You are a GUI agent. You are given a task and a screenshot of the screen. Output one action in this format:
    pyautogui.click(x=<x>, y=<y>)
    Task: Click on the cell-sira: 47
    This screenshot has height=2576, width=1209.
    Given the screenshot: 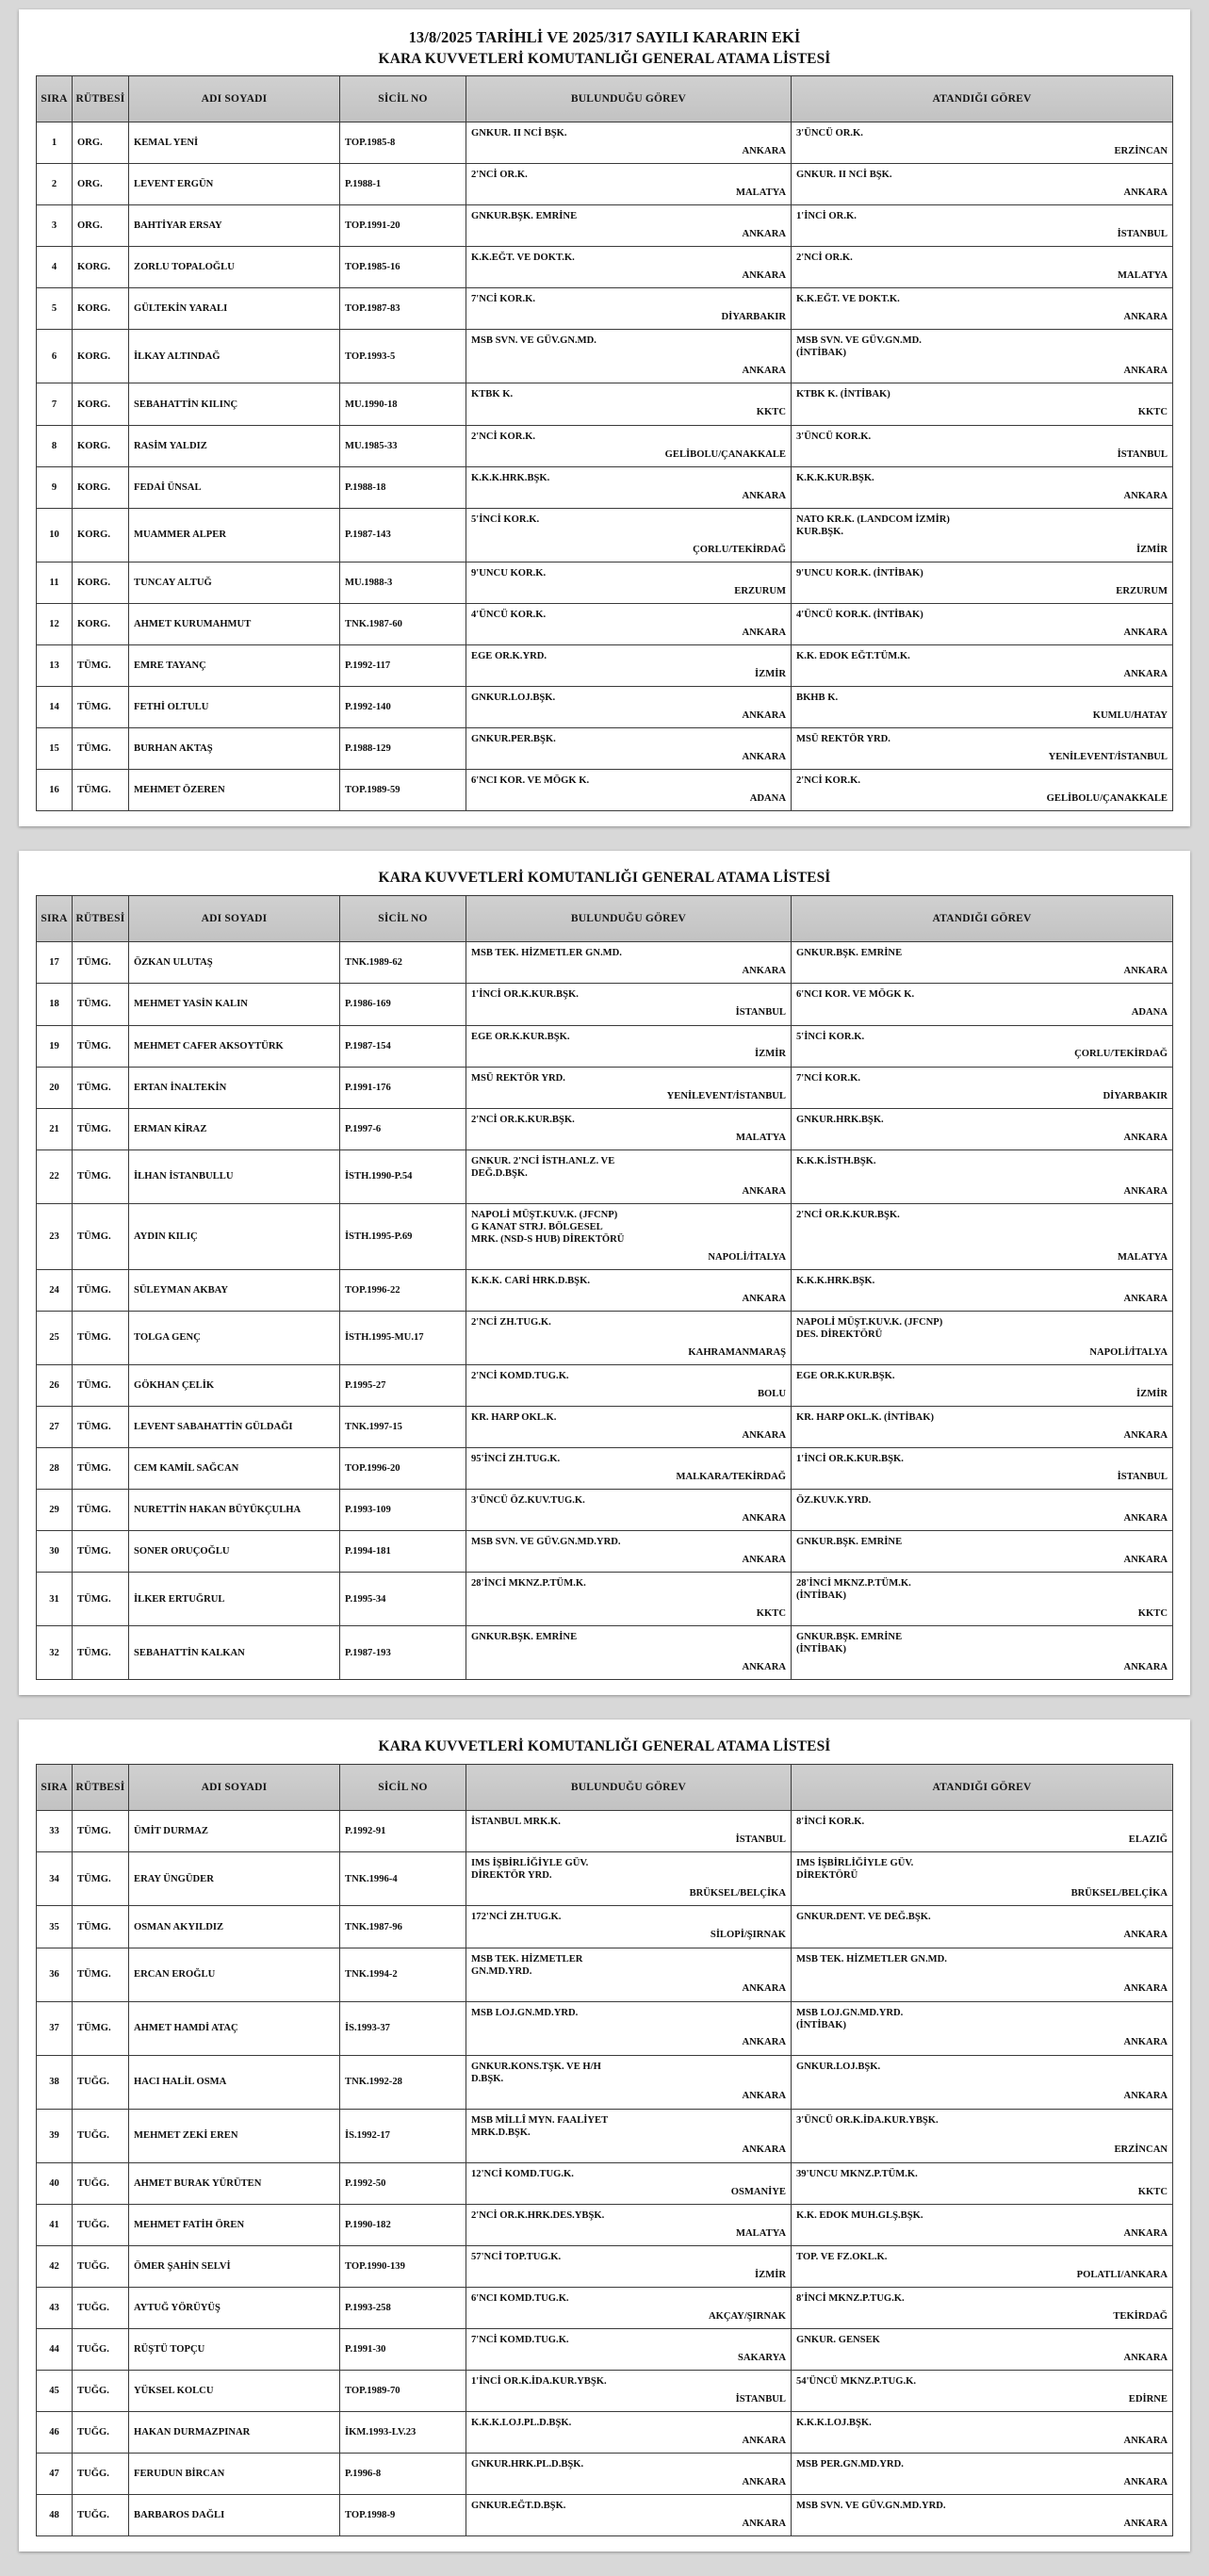 What is the action you would take?
    pyautogui.click(x=54, y=2474)
    